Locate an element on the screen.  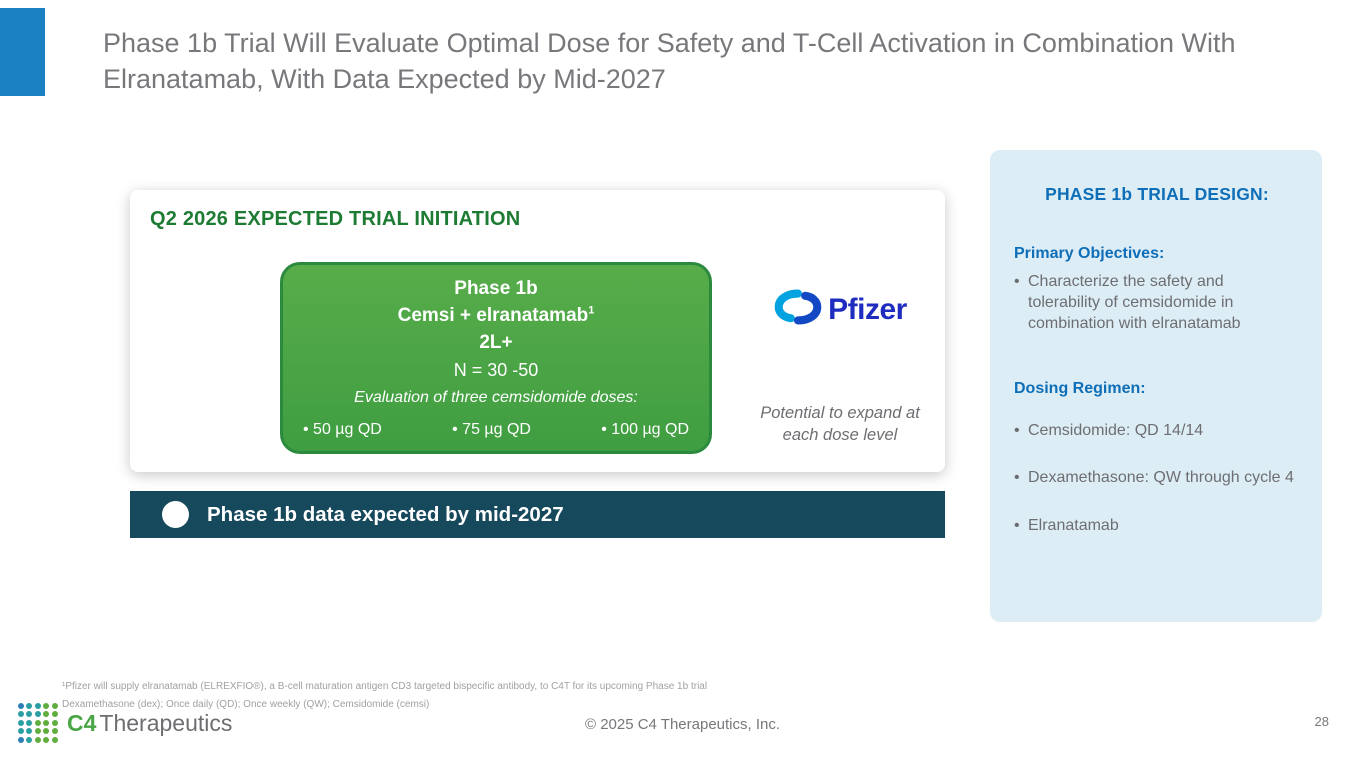
dose-item: • 75 µg QD is located at coordinates (491, 429).